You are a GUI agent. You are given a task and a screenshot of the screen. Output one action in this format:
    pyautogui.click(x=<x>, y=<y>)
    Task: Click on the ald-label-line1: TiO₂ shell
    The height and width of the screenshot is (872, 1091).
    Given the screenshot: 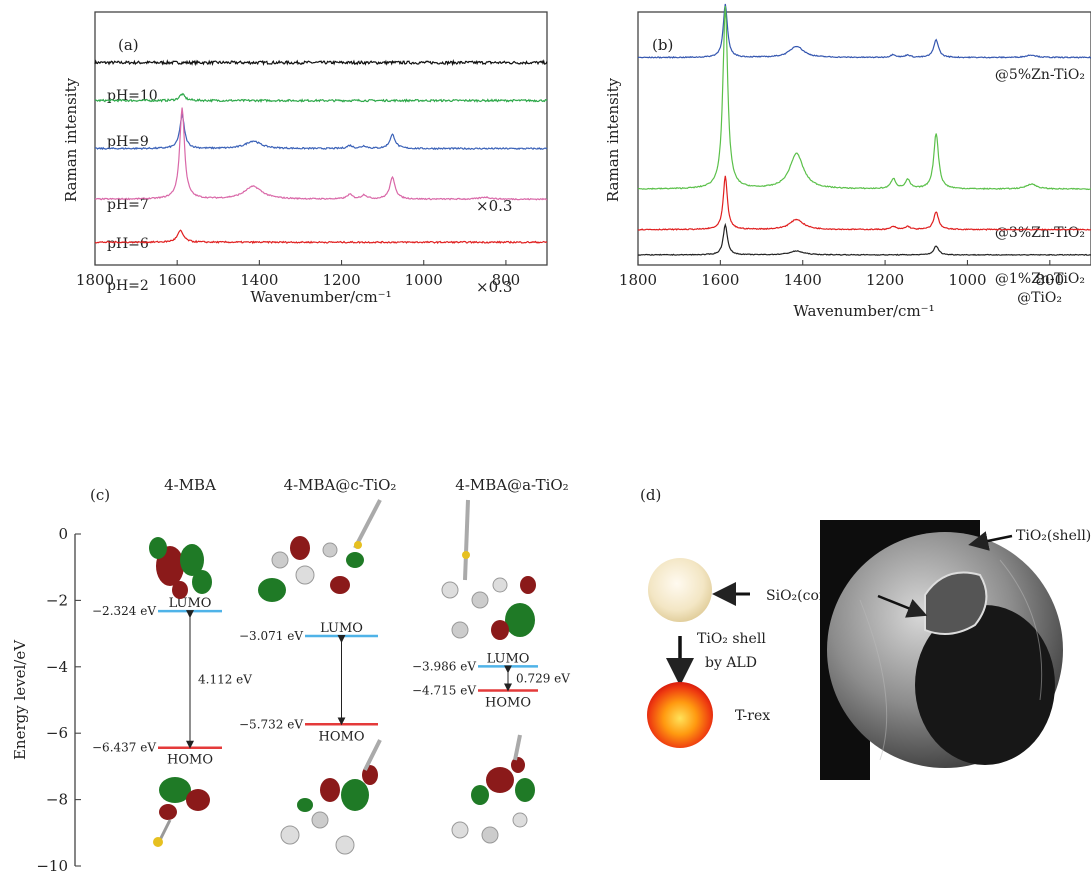 What is the action you would take?
    pyautogui.click(x=731, y=639)
    